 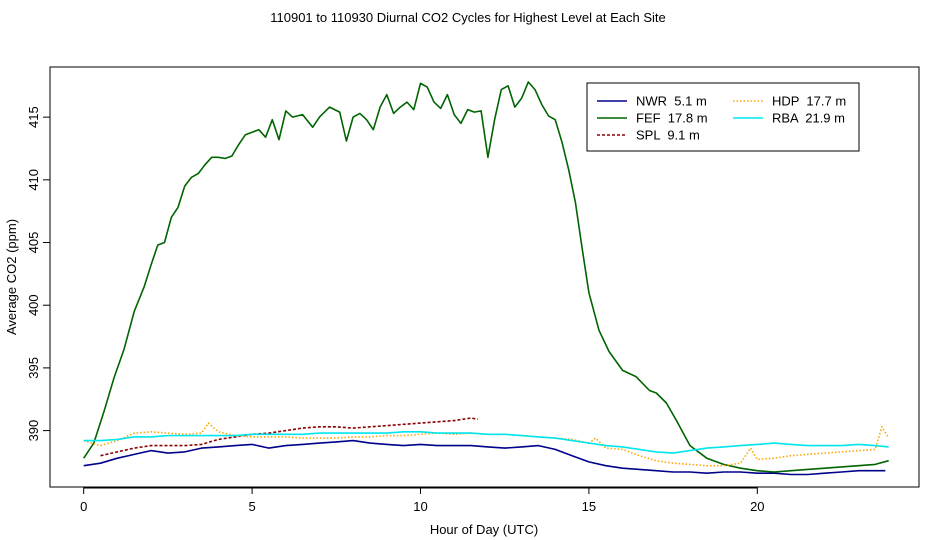 What do you see at coordinates (11, 277) in the screenshot?
I see `y-axis-label: Average CO2 (ppm)` at bounding box center [11, 277].